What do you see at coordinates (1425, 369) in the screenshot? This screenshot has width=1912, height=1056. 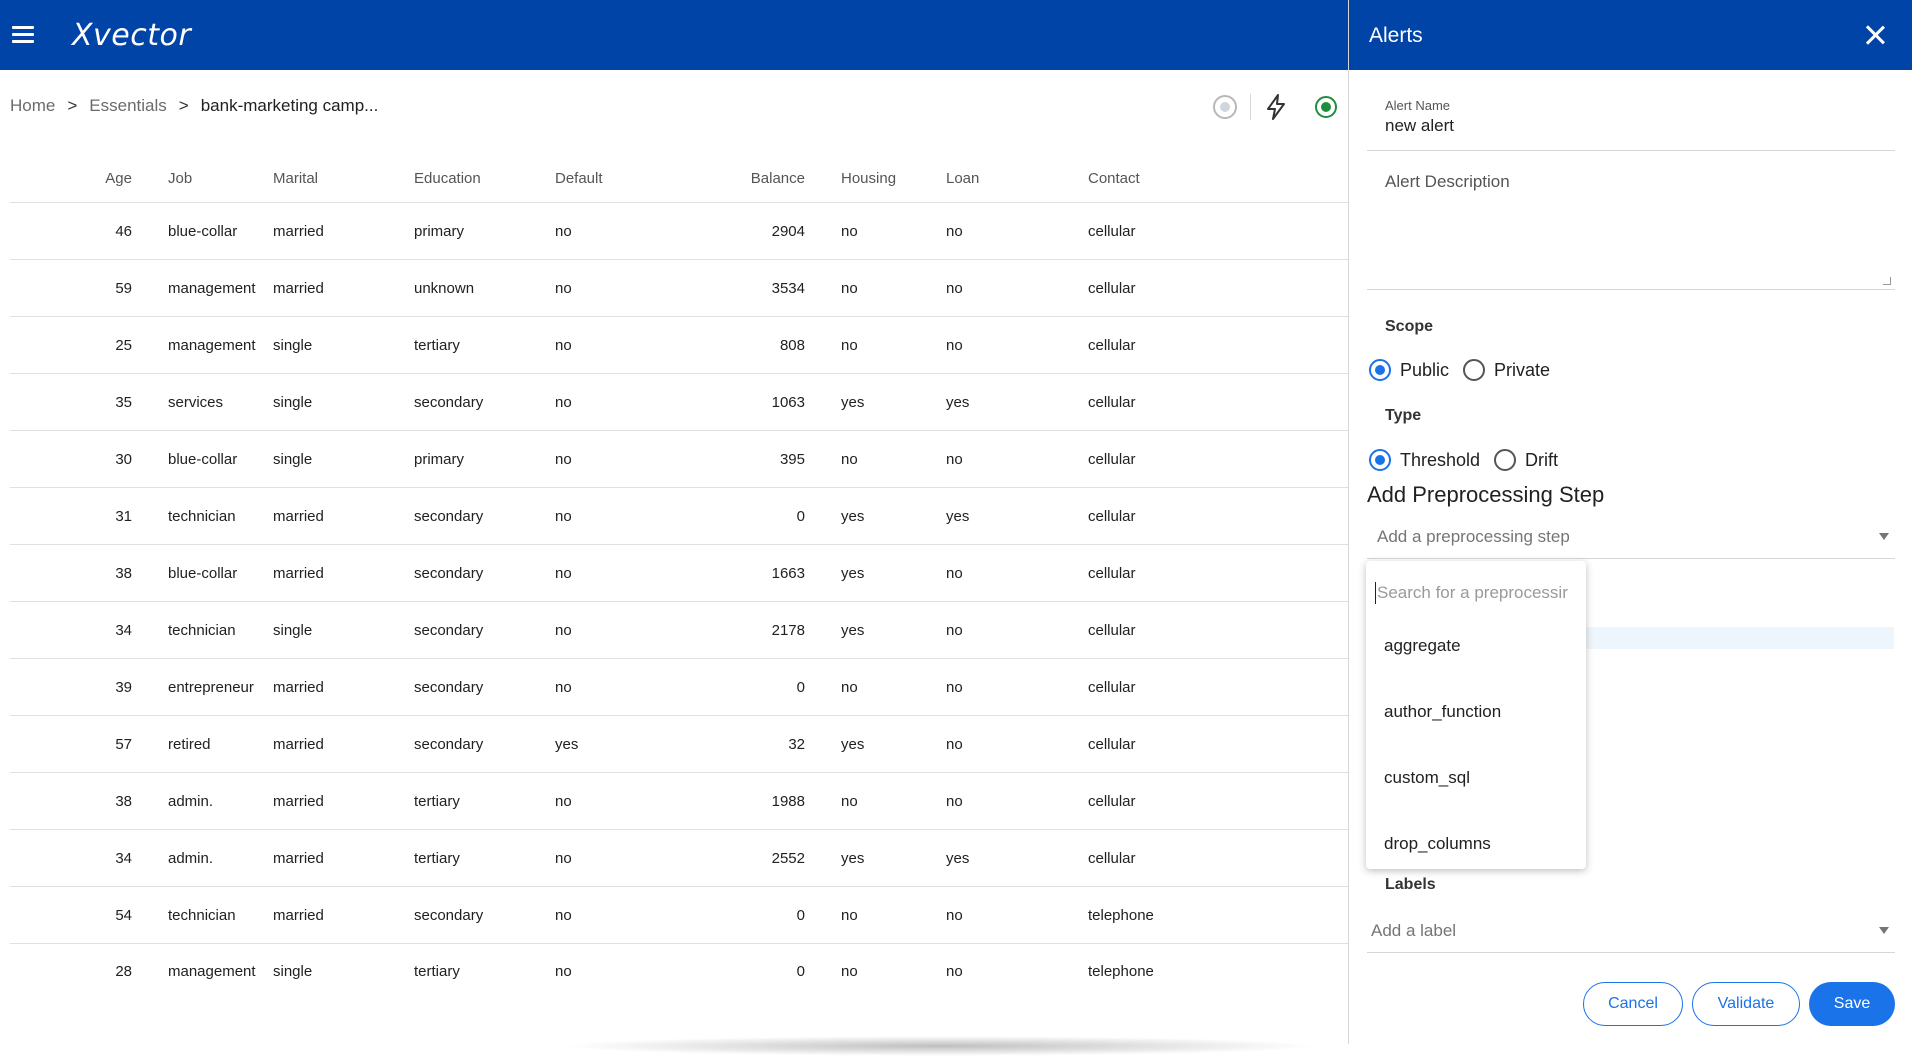 I see `scope-public-label: Public` at bounding box center [1425, 369].